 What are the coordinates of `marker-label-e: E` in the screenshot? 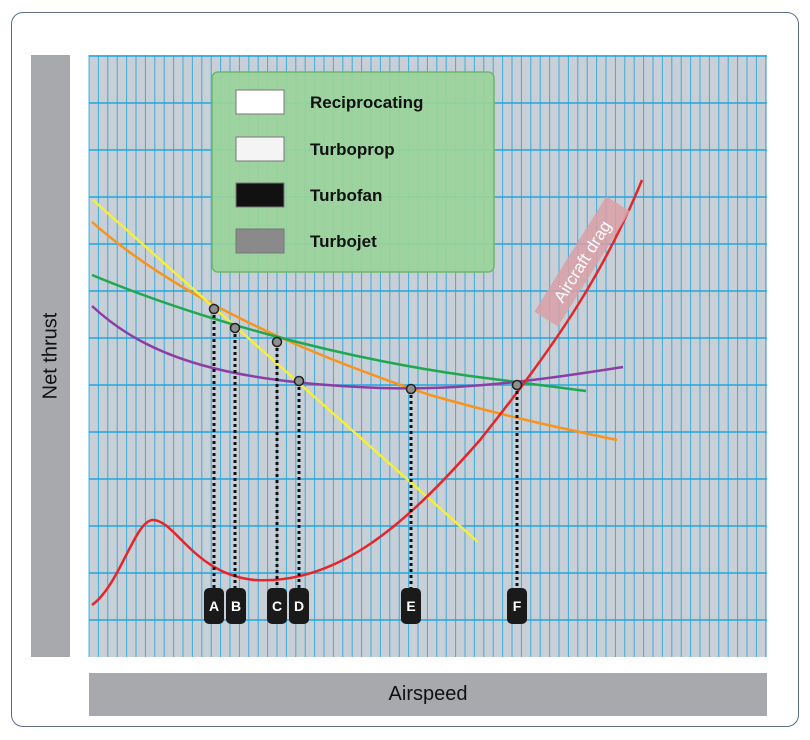 It's located at (410, 606).